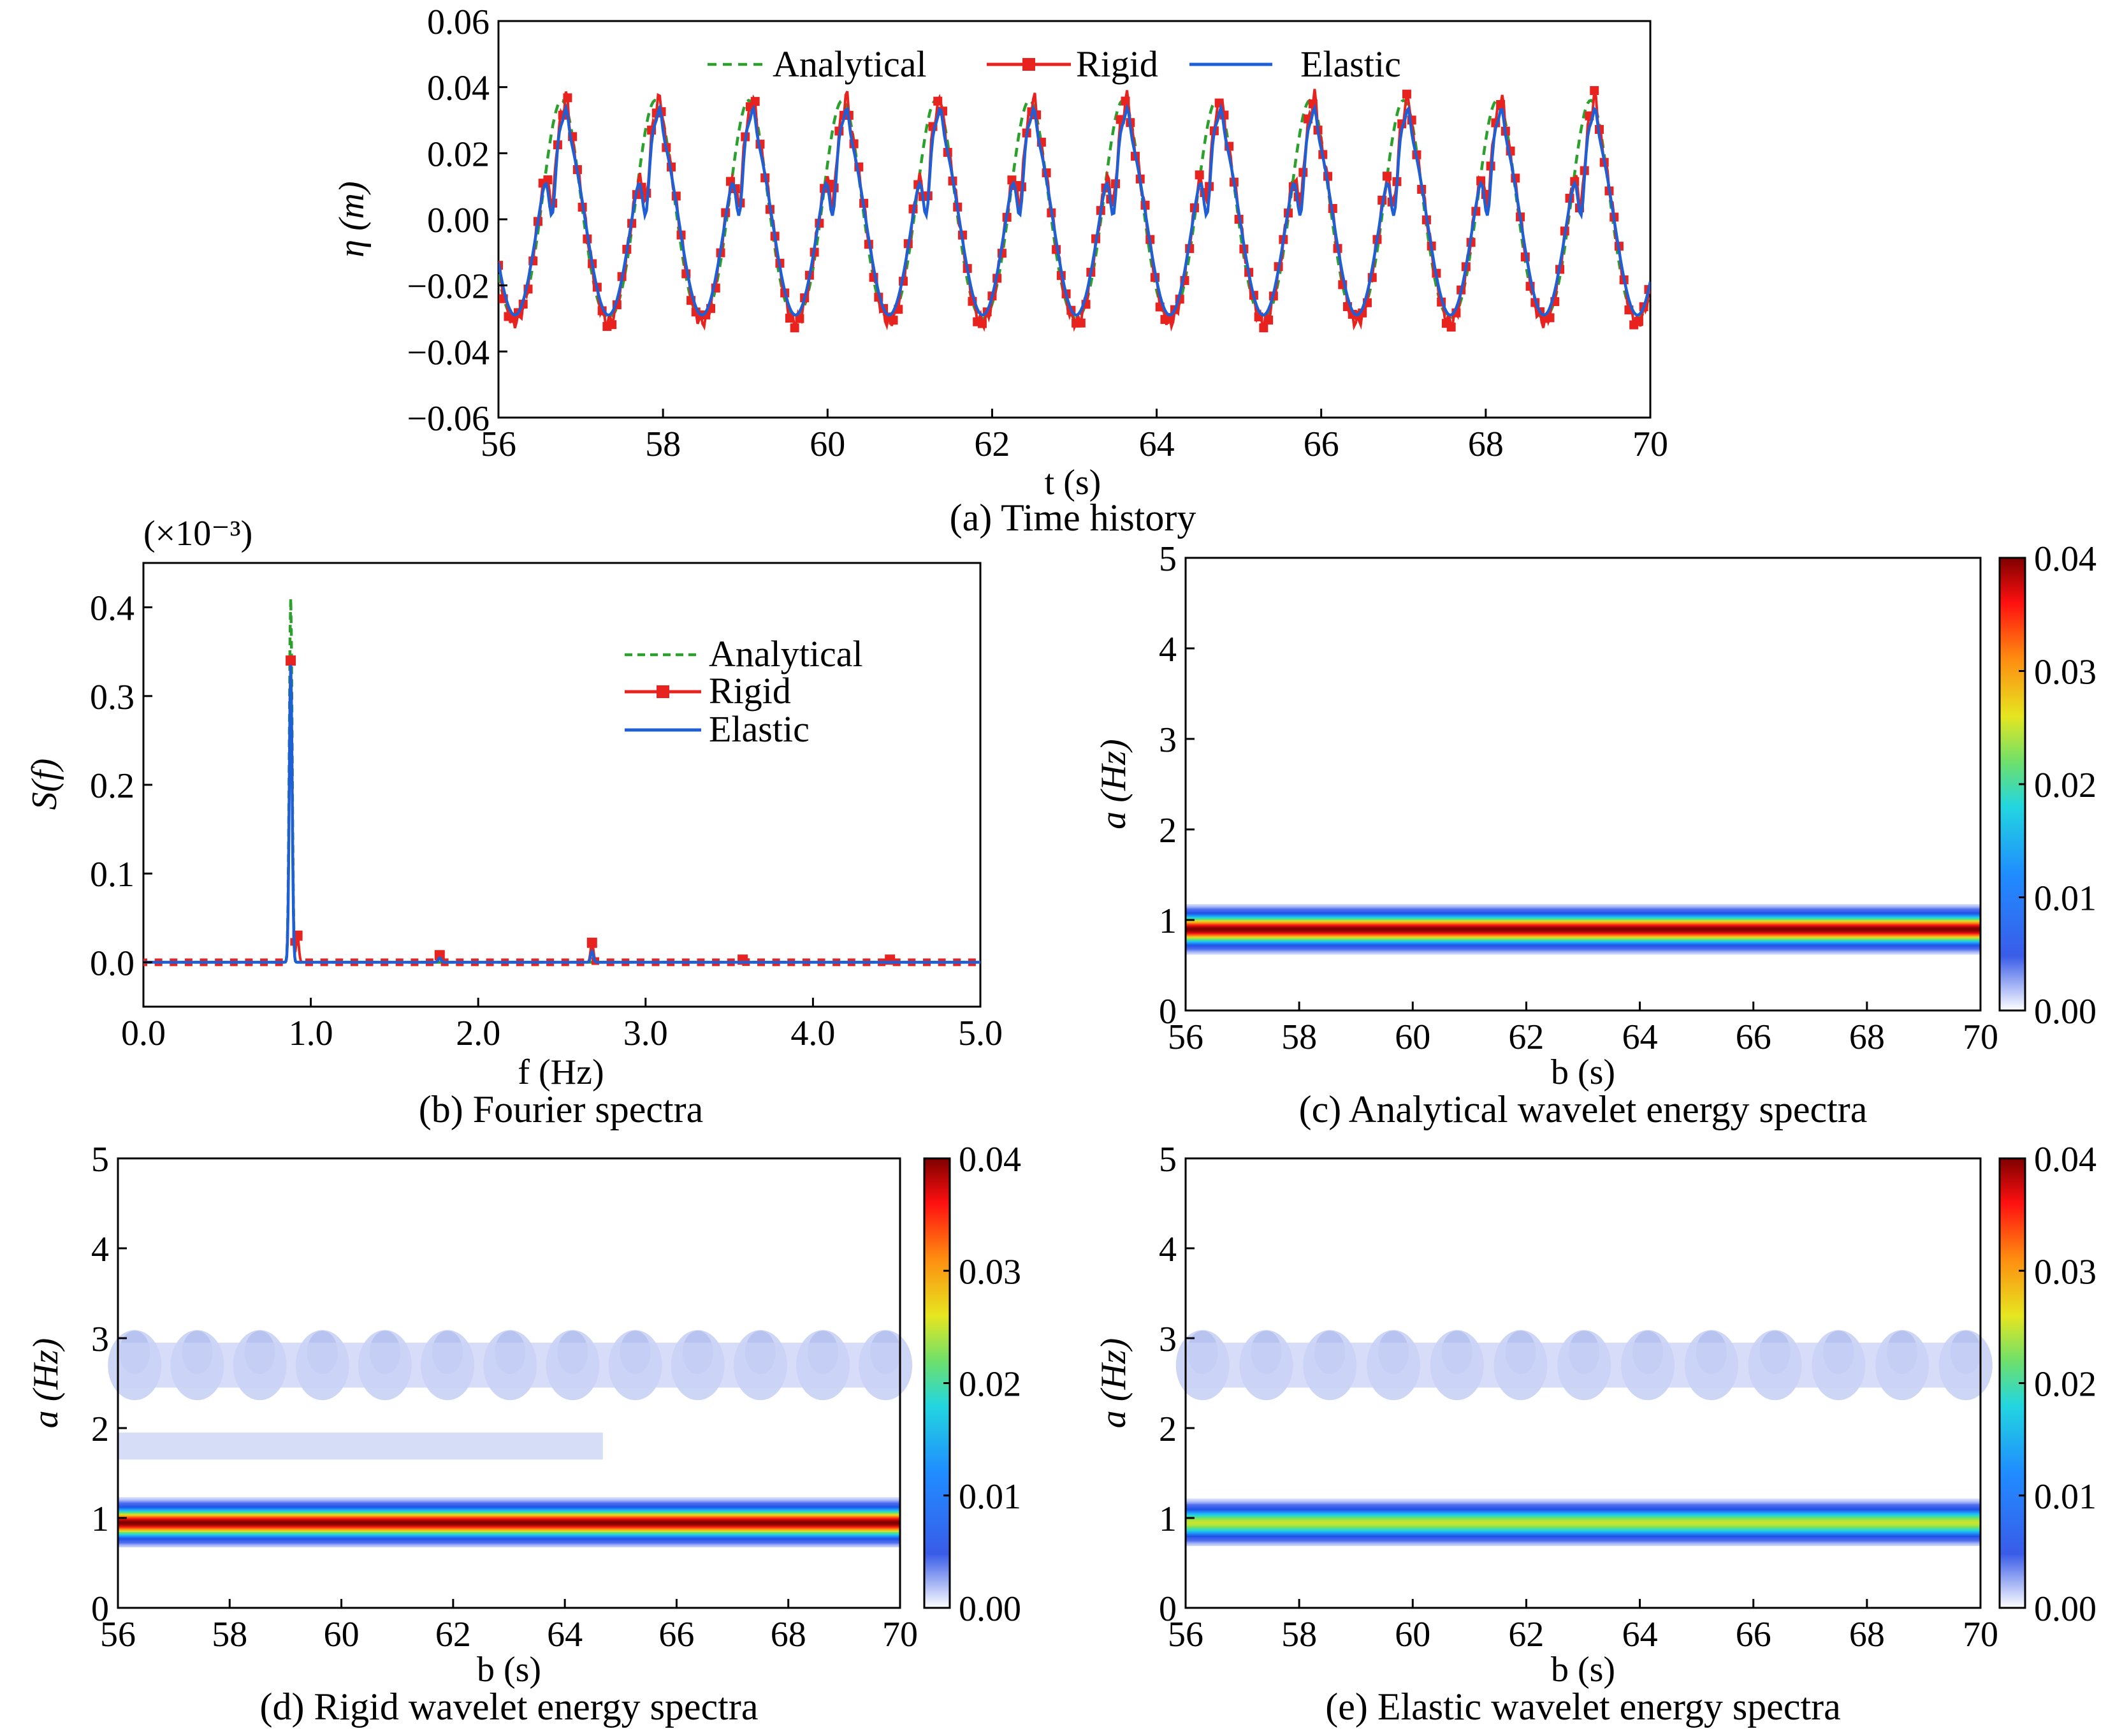 Image resolution: width=2122 pixels, height=1736 pixels. I want to click on heatmap-ylabel: a (Hz), so click(46, 1383).